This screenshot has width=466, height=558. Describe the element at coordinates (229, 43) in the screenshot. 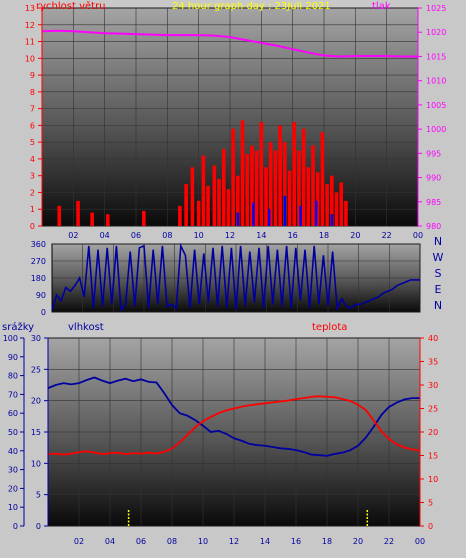

I see `pressure-series` at that location.